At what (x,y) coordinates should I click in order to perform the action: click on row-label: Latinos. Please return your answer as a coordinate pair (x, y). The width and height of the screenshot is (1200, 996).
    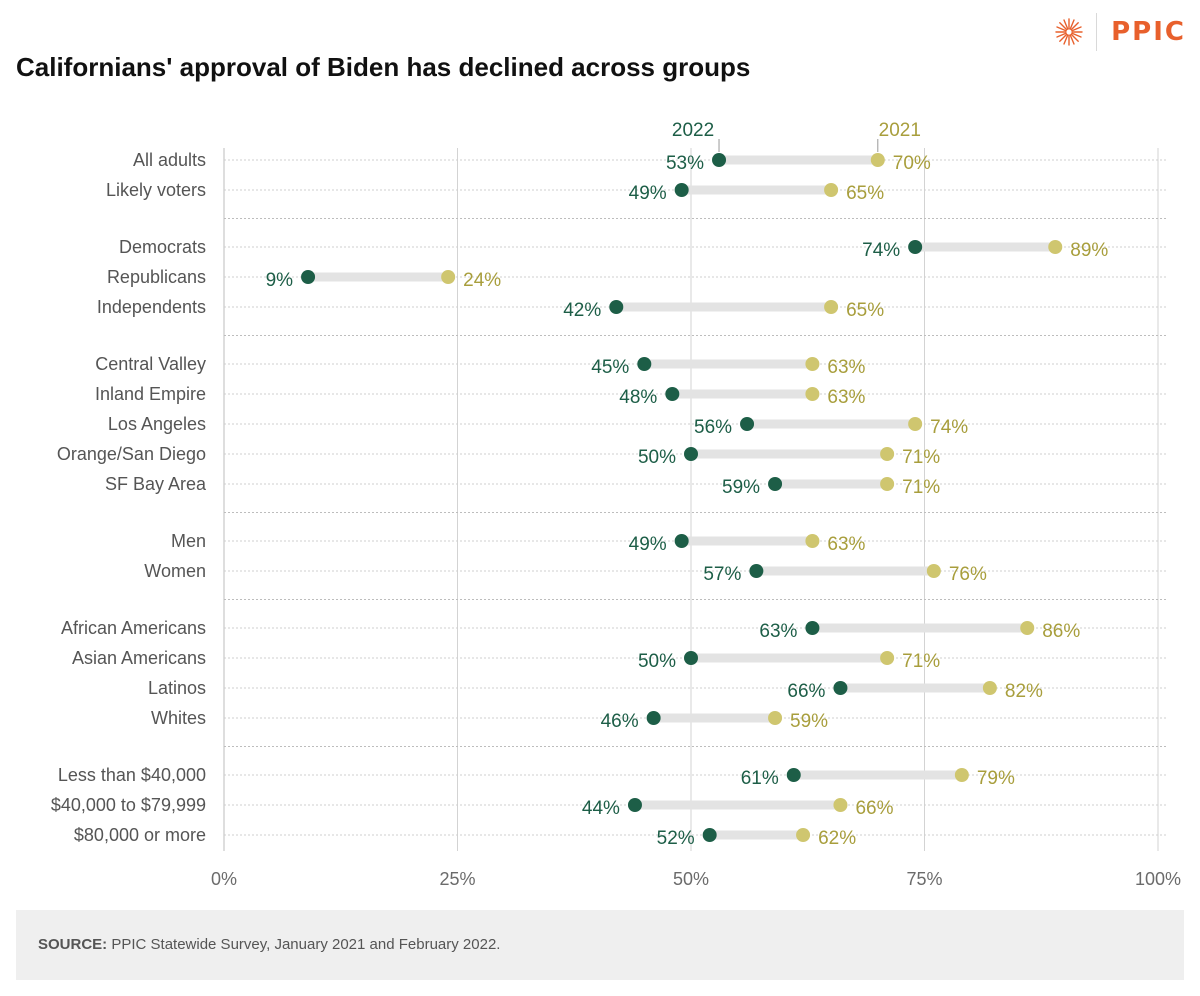
    Looking at the image, I should click on (177, 688).